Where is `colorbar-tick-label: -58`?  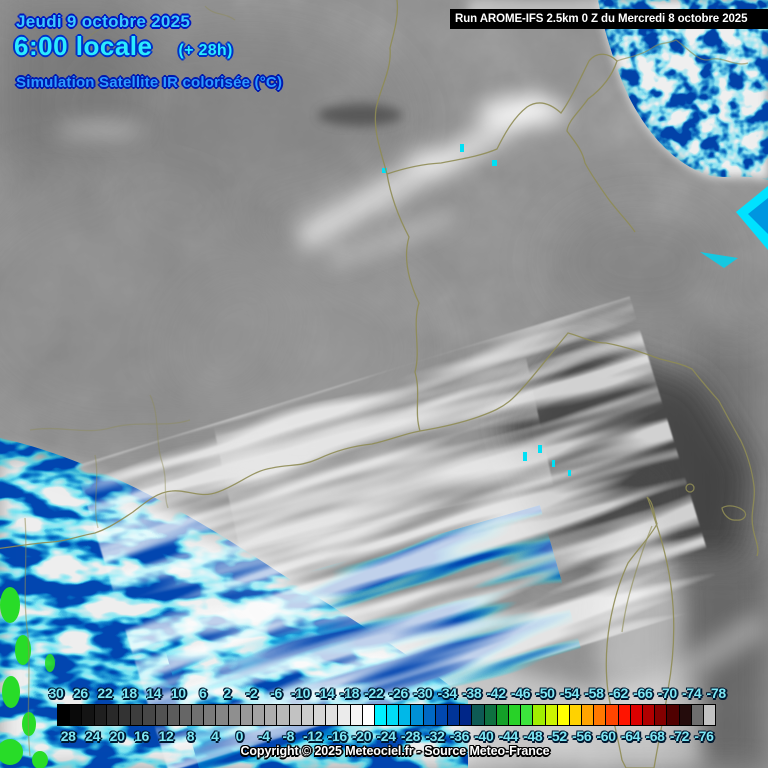
colorbar-tick-label: -58 is located at coordinates (594, 693).